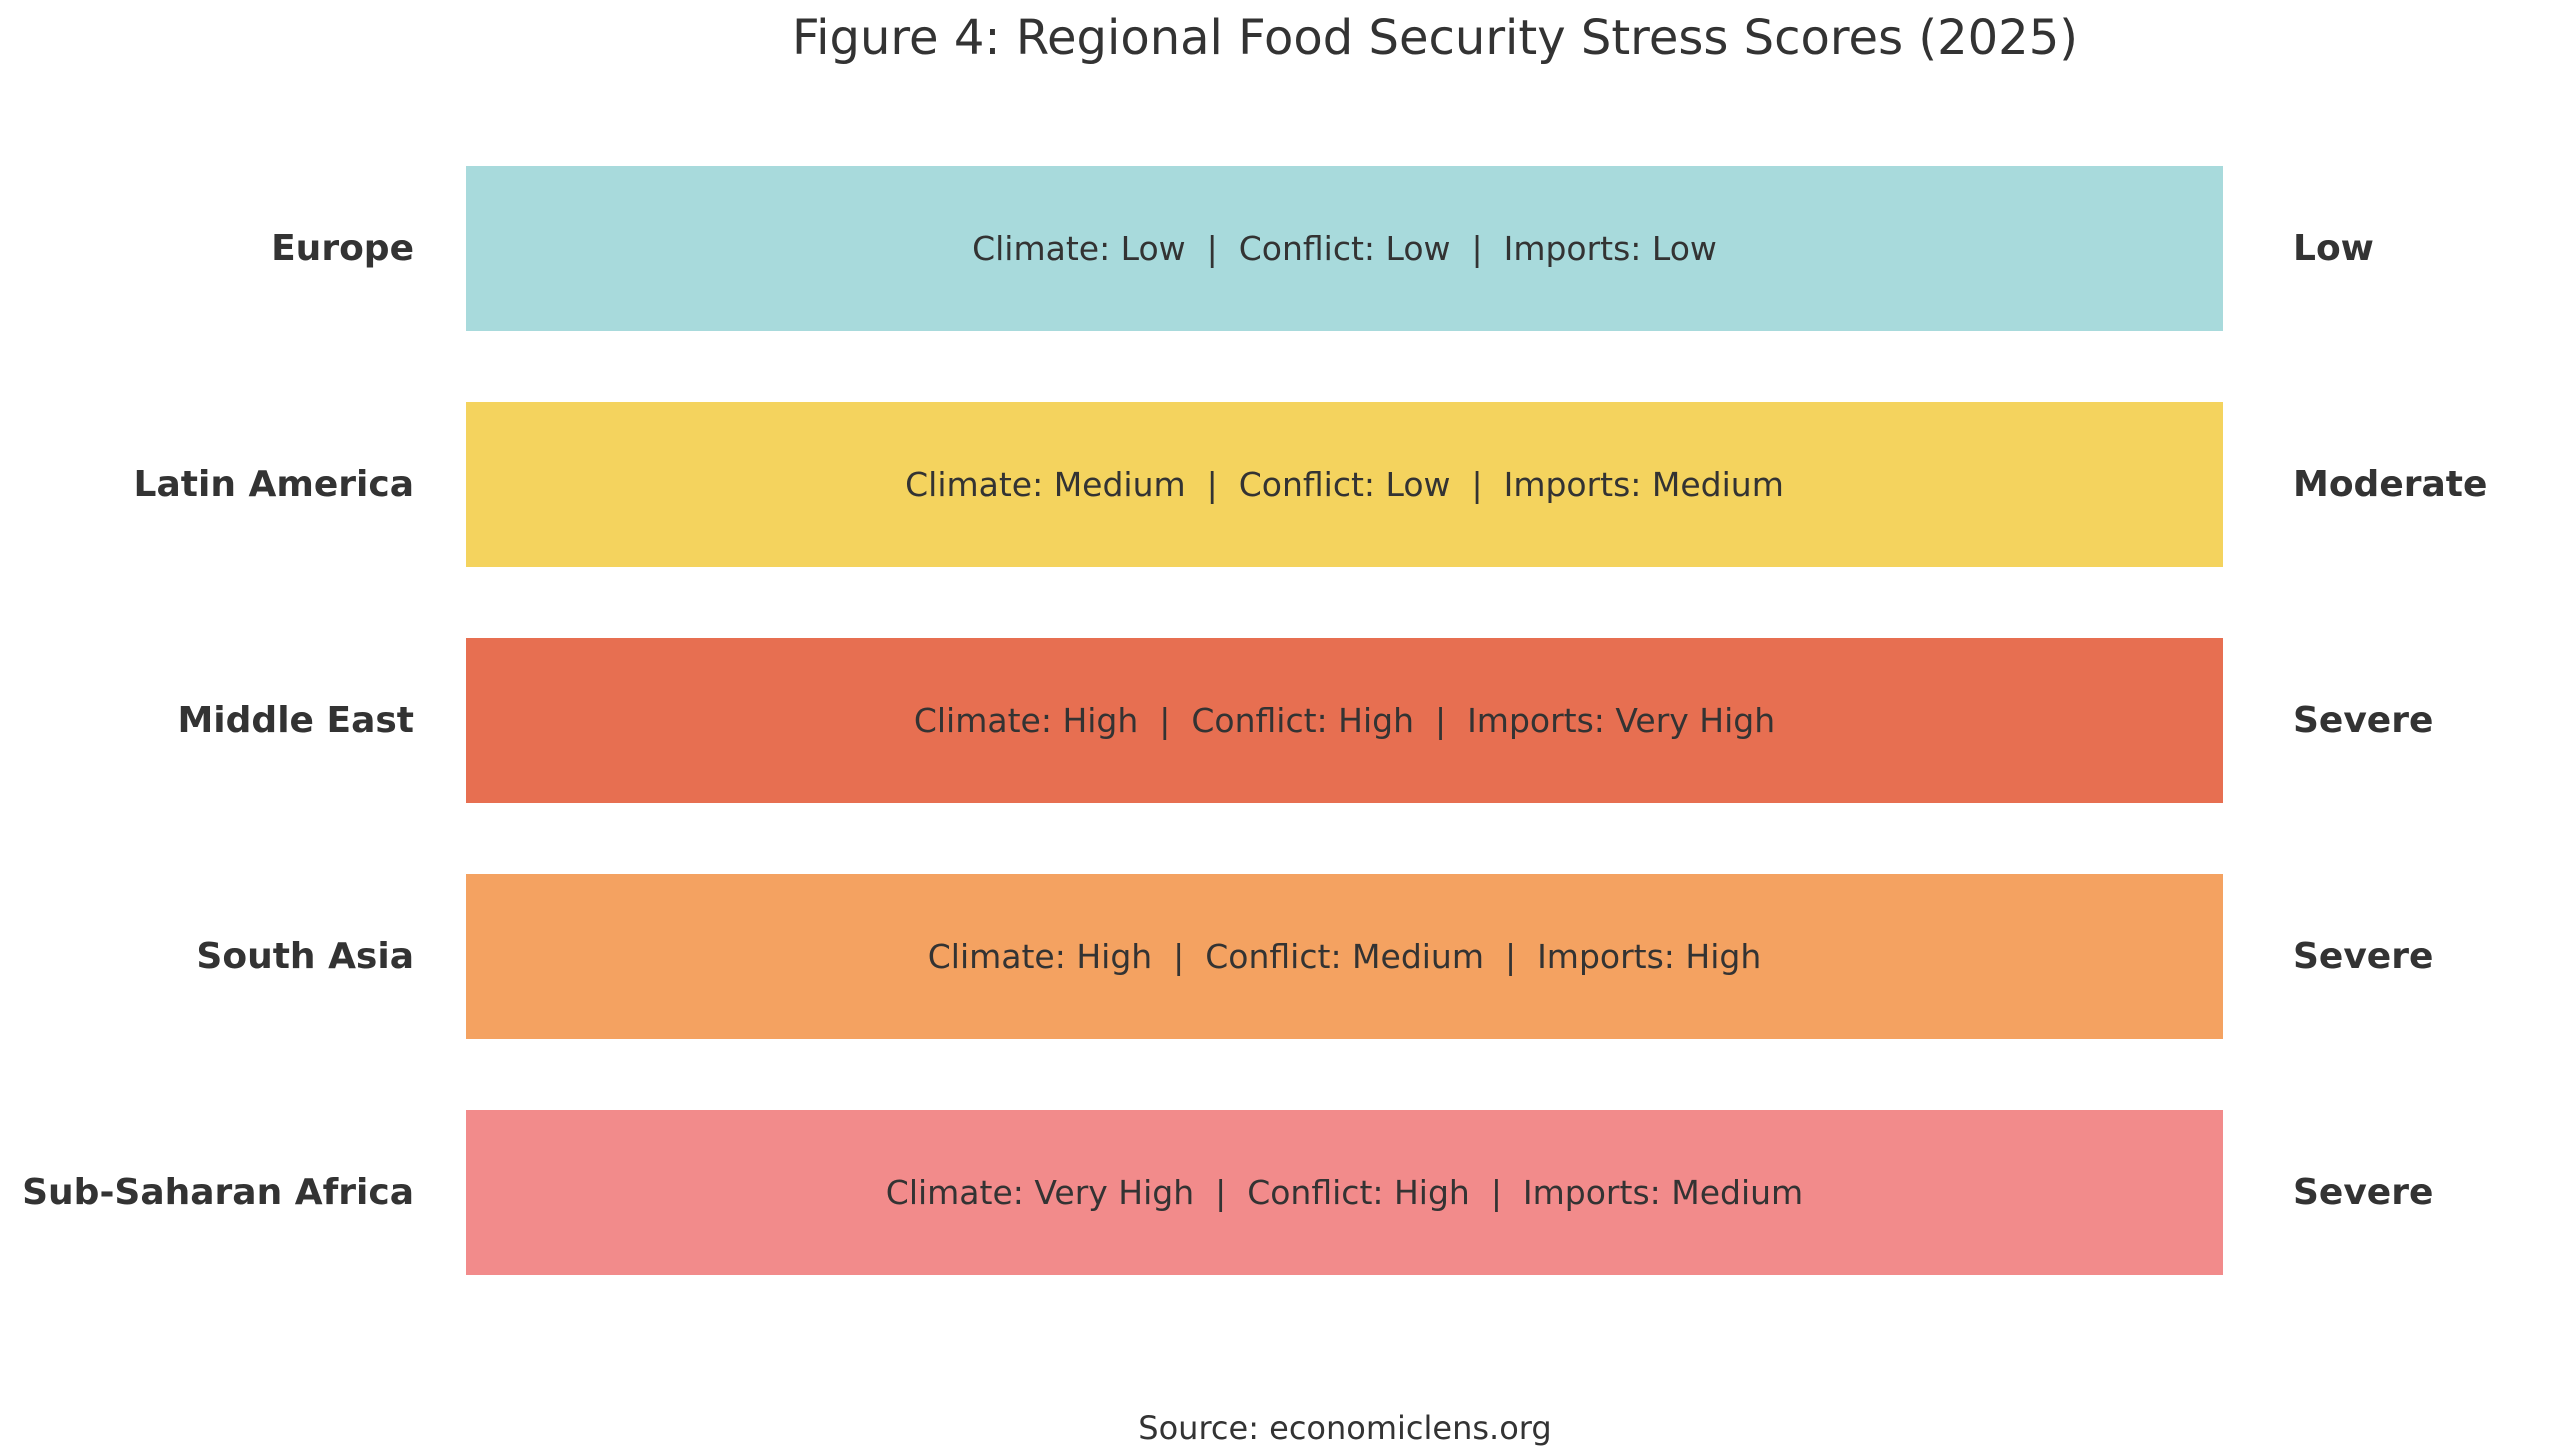  What do you see at coordinates (342, 248) in the screenshot?
I see `region-label: Europe` at bounding box center [342, 248].